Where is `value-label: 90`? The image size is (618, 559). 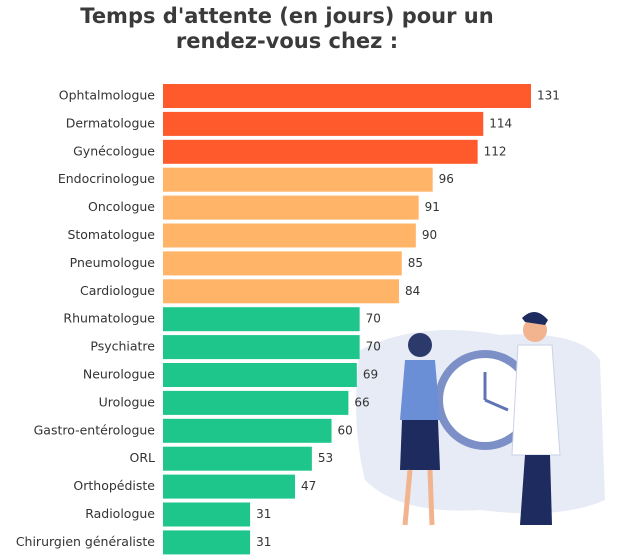 value-label: 90 is located at coordinates (429, 235).